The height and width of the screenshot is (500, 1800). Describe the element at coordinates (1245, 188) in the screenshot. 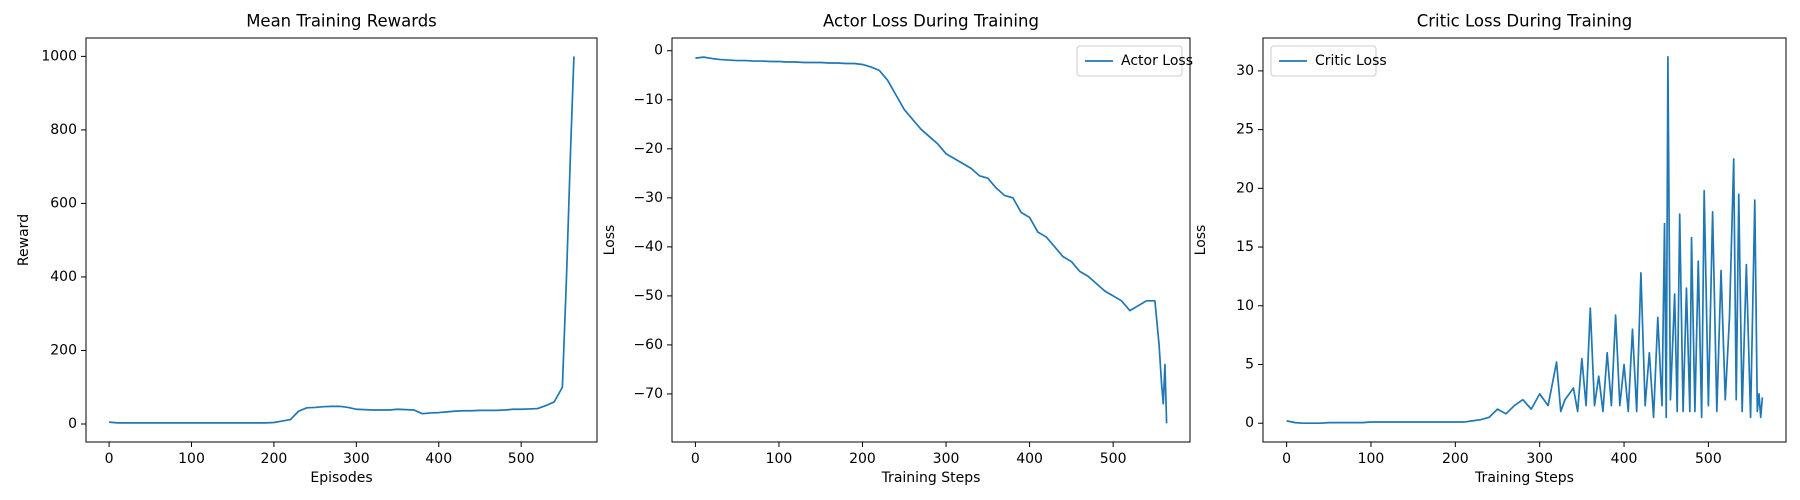

I see `y-tick-label: 20` at that location.